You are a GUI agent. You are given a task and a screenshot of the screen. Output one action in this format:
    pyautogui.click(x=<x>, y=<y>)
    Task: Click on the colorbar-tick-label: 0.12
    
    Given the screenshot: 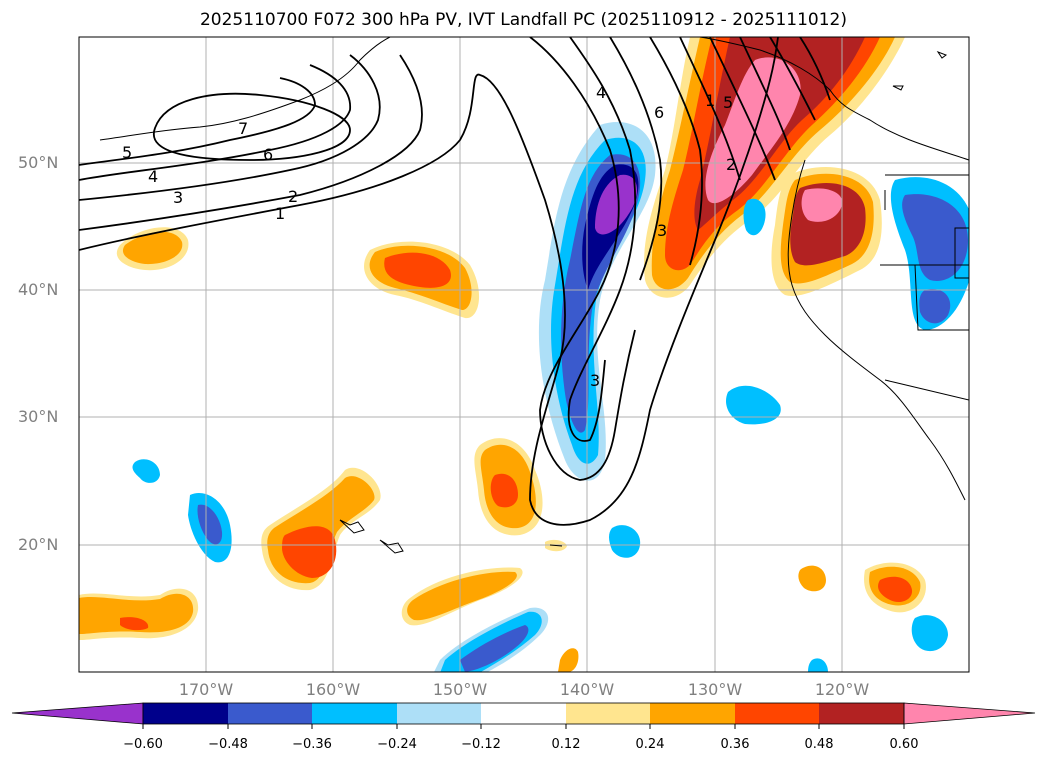 What is the action you would take?
    pyautogui.click(x=566, y=744)
    